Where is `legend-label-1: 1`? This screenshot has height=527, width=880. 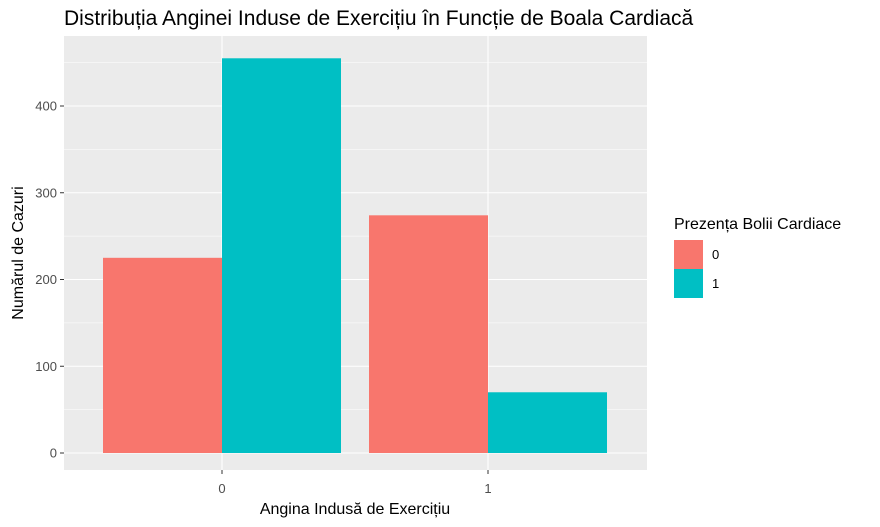 legend-label-1: 1 is located at coordinates (715, 283).